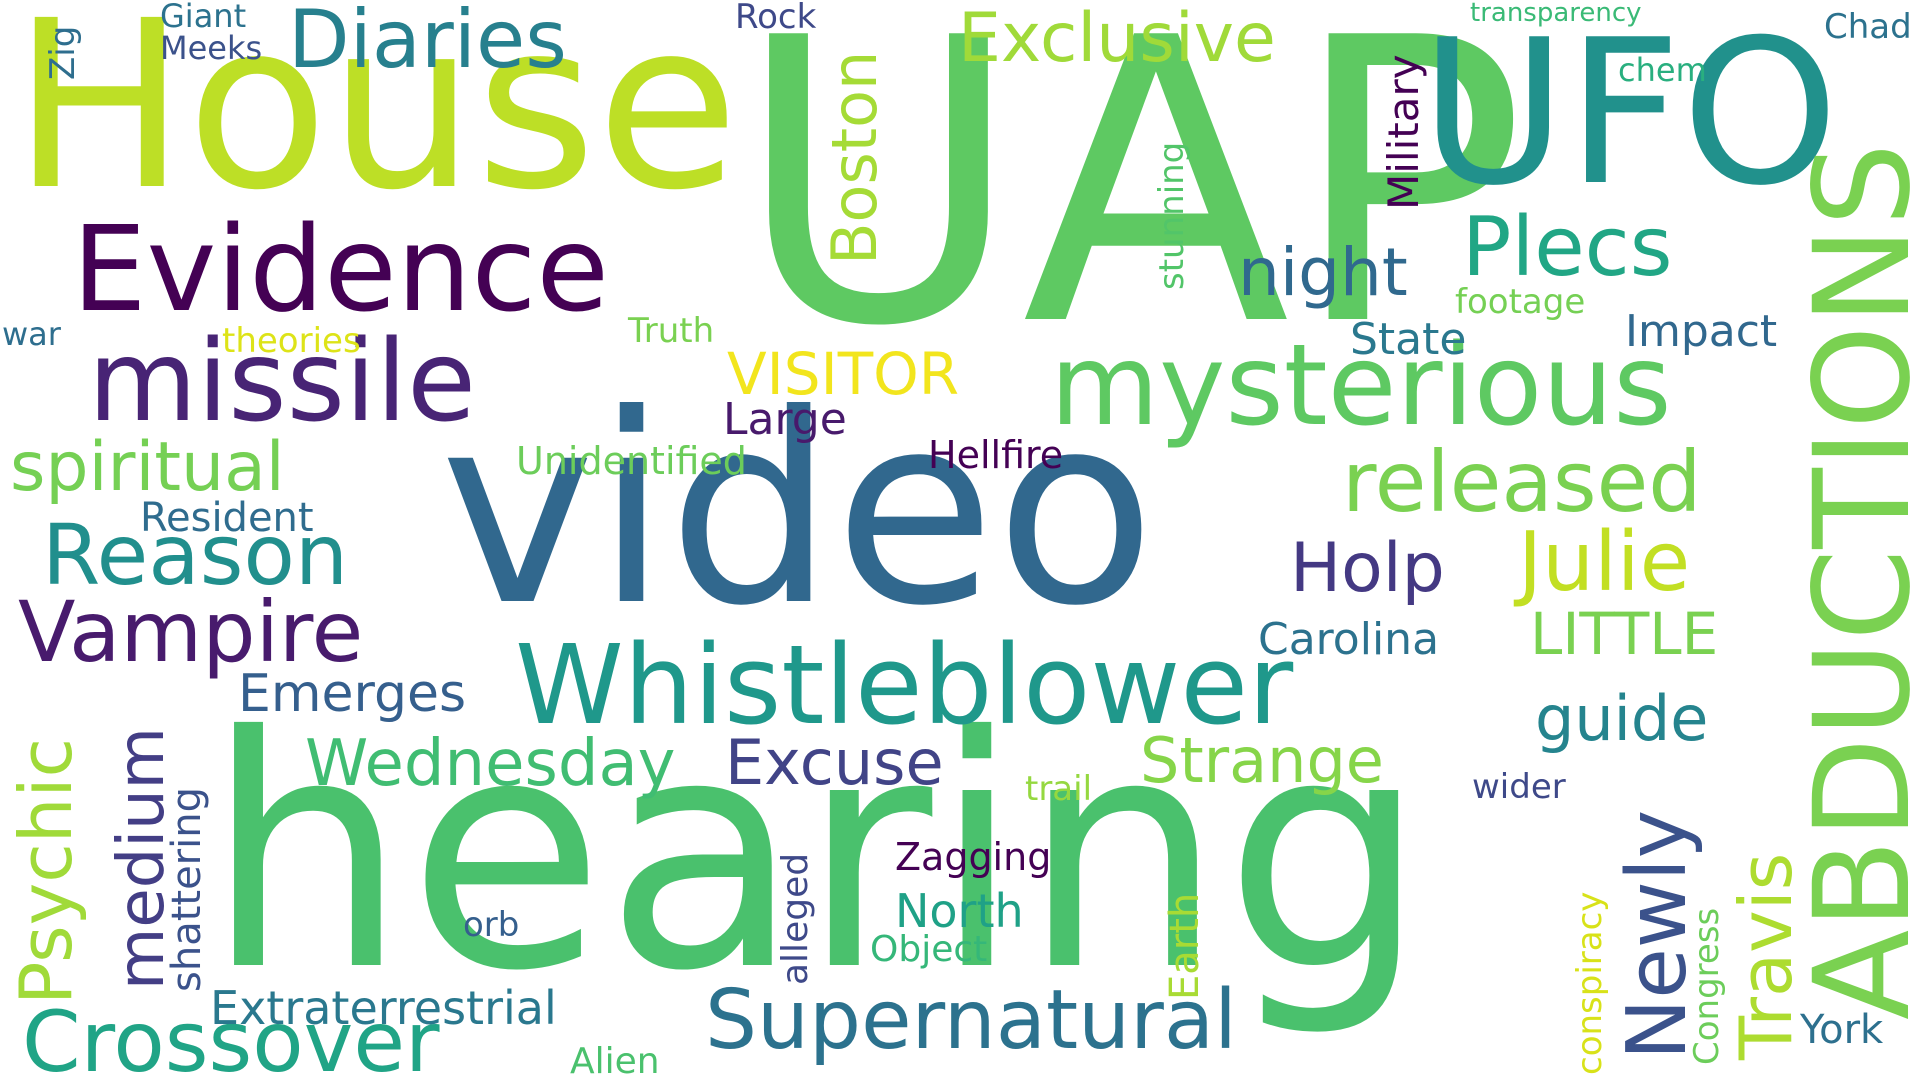 The height and width of the screenshot is (1080, 1920). Describe the element at coordinates (187, 889) in the screenshot. I see `word-shattering: shattering` at that location.